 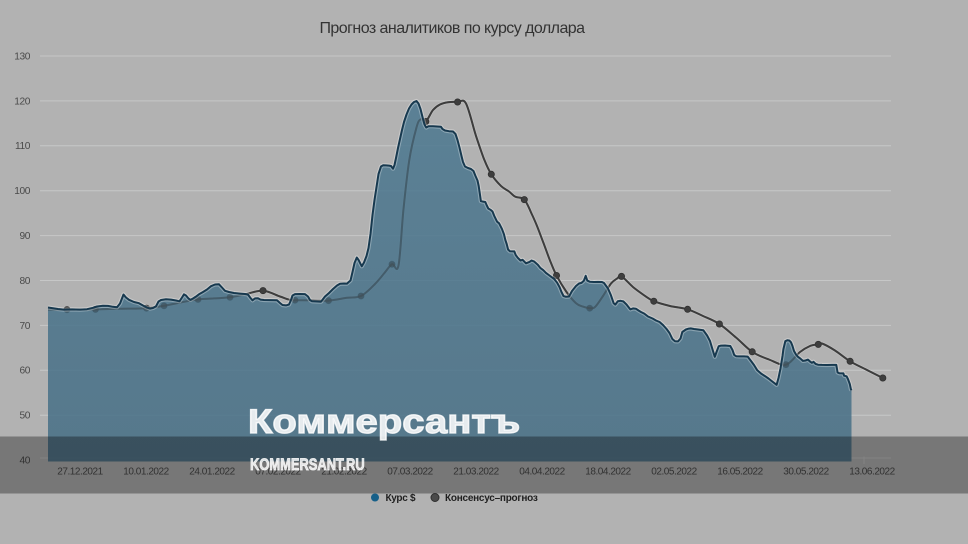 What do you see at coordinates (401, 498) in the screenshot?
I see `svg-text: Курс $` at bounding box center [401, 498].